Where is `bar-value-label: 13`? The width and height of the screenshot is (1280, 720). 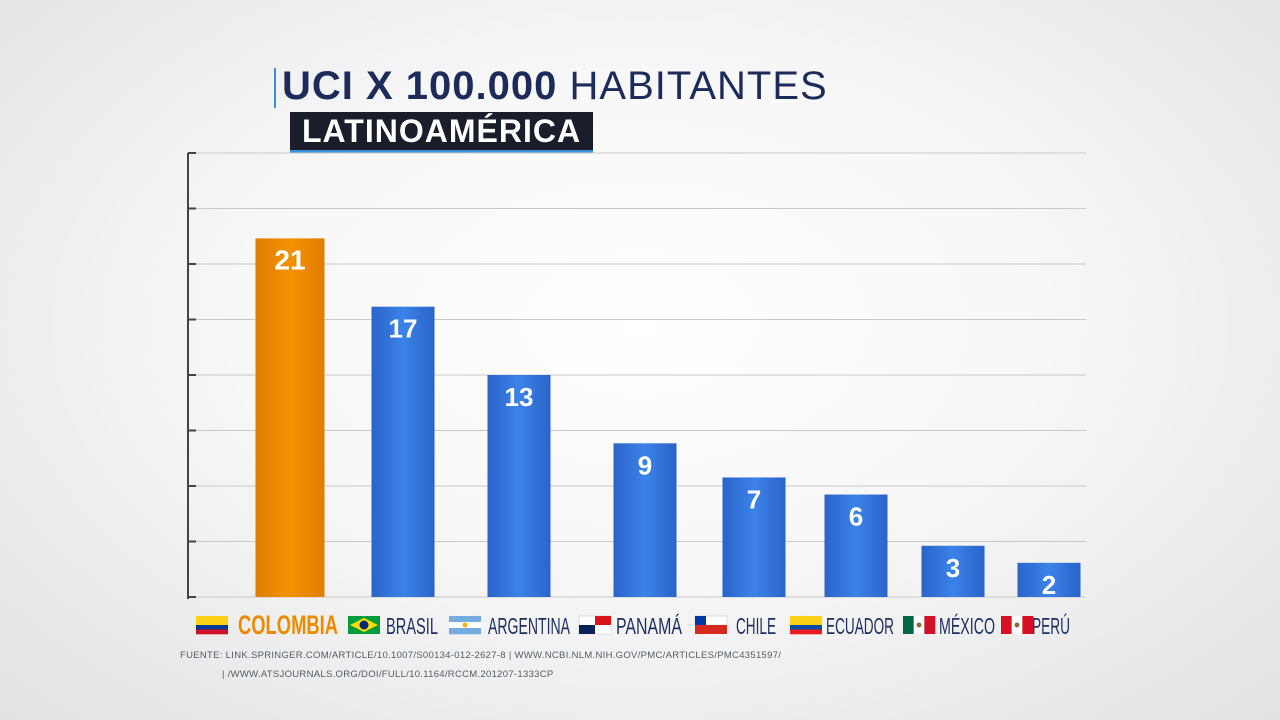 bar-value-label: 13 is located at coordinates (519, 397).